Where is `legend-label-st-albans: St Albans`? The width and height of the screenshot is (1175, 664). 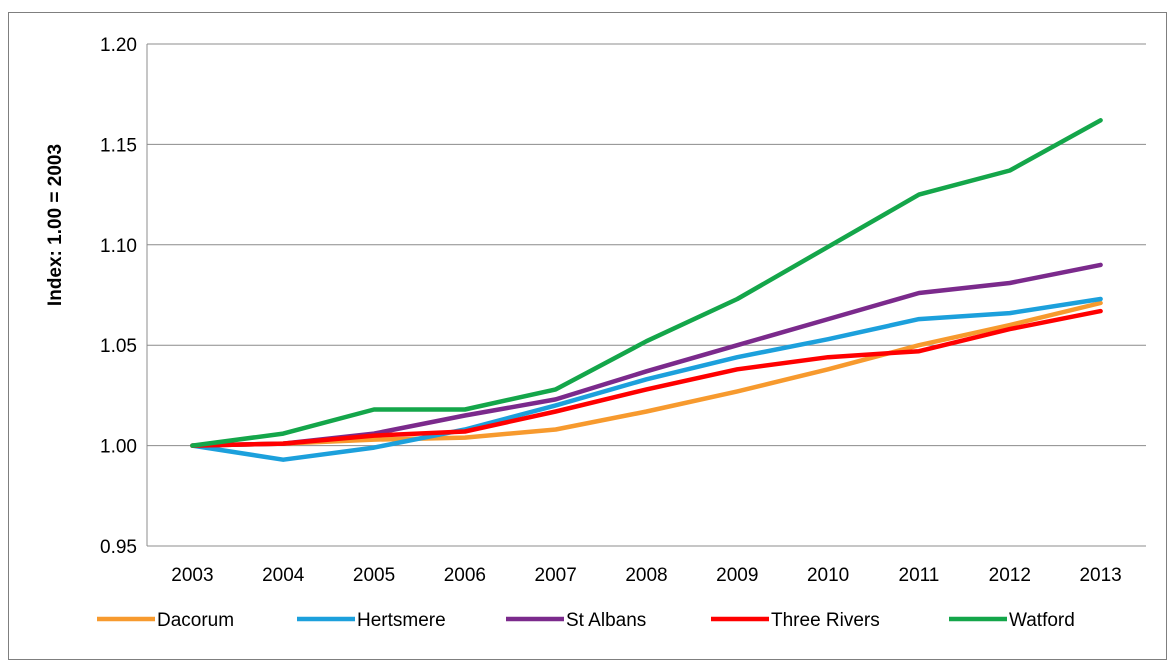 legend-label-st-albans: St Albans is located at coordinates (606, 620).